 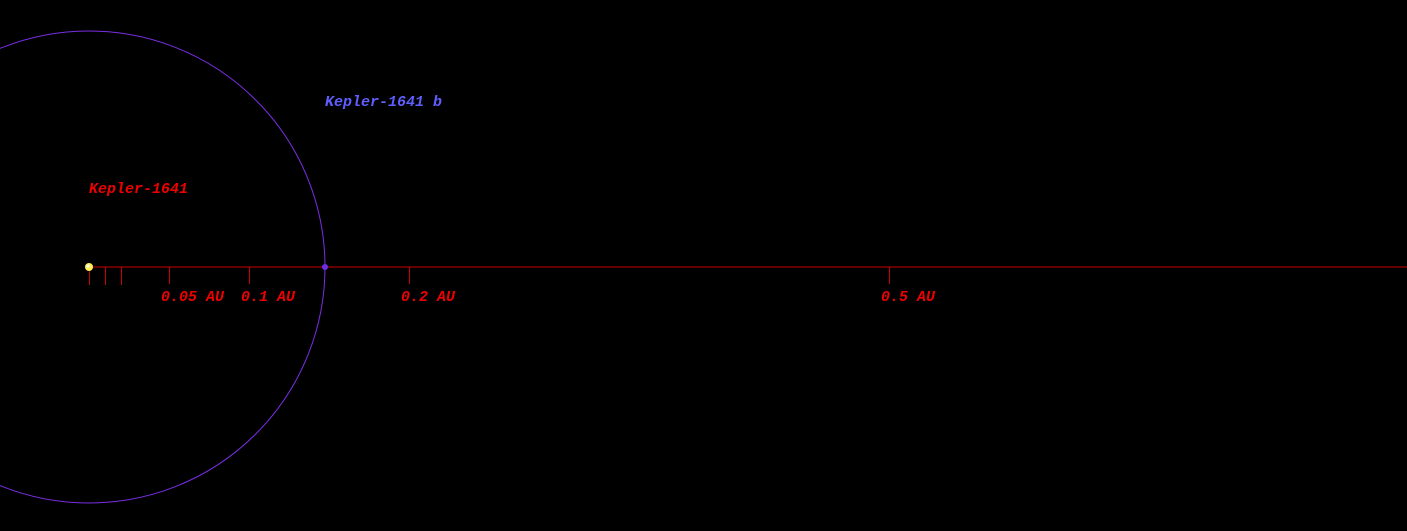 I want to click on planet-label: Kepler-1641 b, so click(x=383, y=102).